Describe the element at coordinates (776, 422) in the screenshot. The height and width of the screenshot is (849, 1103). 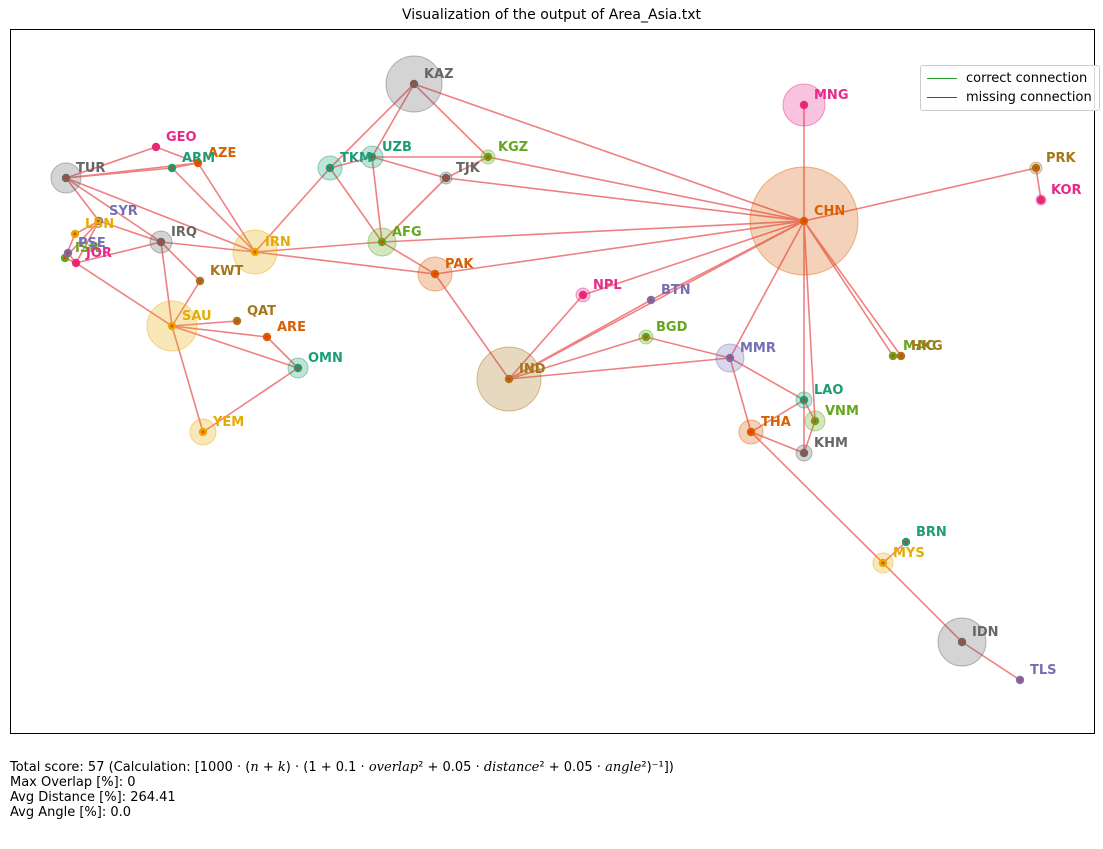
I see `node-label-tha: THA` at that location.